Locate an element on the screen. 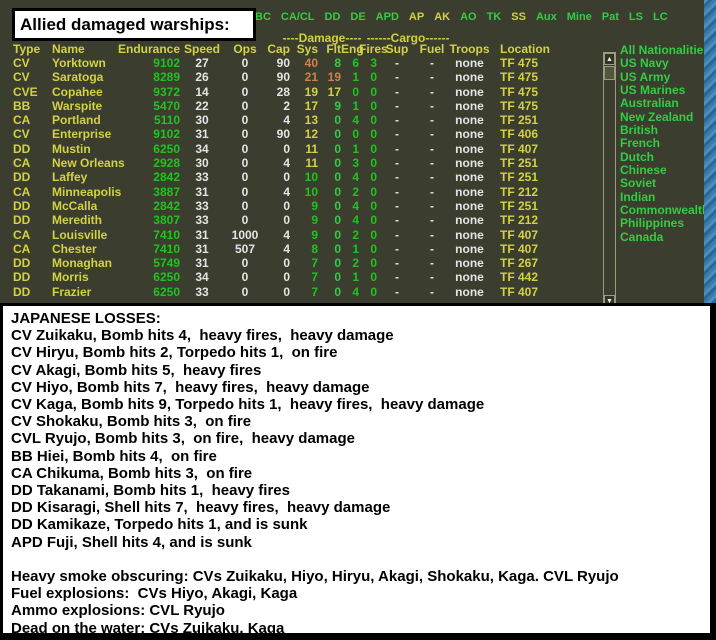 This screenshot has height=640, width=716. ship-row-copahee: CVE Copahee 9372 14 0 28 19 17 0 0- - none TF 475 is located at coordinates (300, 92).